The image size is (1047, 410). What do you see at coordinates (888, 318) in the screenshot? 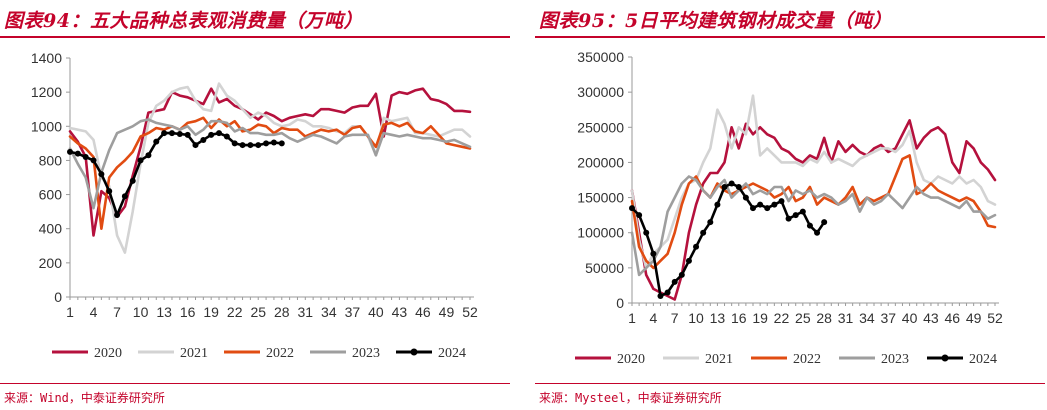
I see `x-tick-label: 37` at bounding box center [888, 318].